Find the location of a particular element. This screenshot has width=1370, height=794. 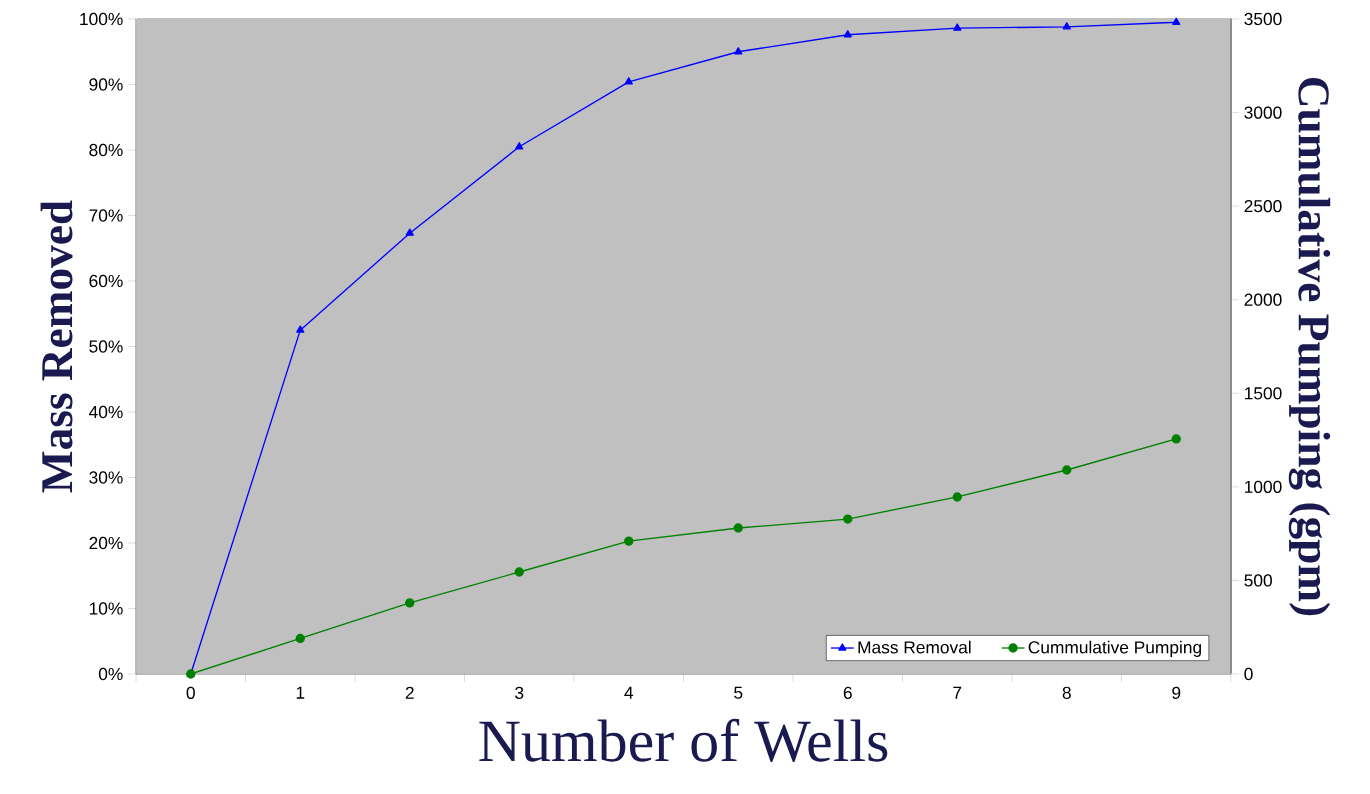

x-axis-title: Number of Wells is located at coordinates (683, 740).